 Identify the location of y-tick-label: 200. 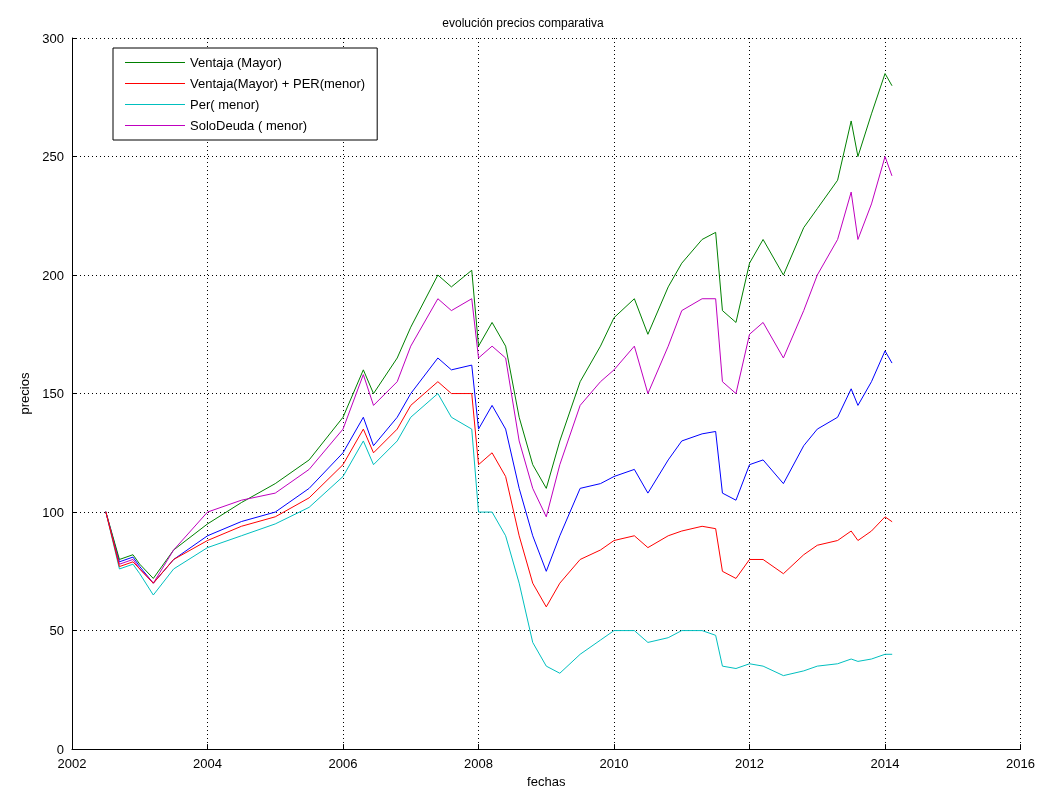
(53, 275).